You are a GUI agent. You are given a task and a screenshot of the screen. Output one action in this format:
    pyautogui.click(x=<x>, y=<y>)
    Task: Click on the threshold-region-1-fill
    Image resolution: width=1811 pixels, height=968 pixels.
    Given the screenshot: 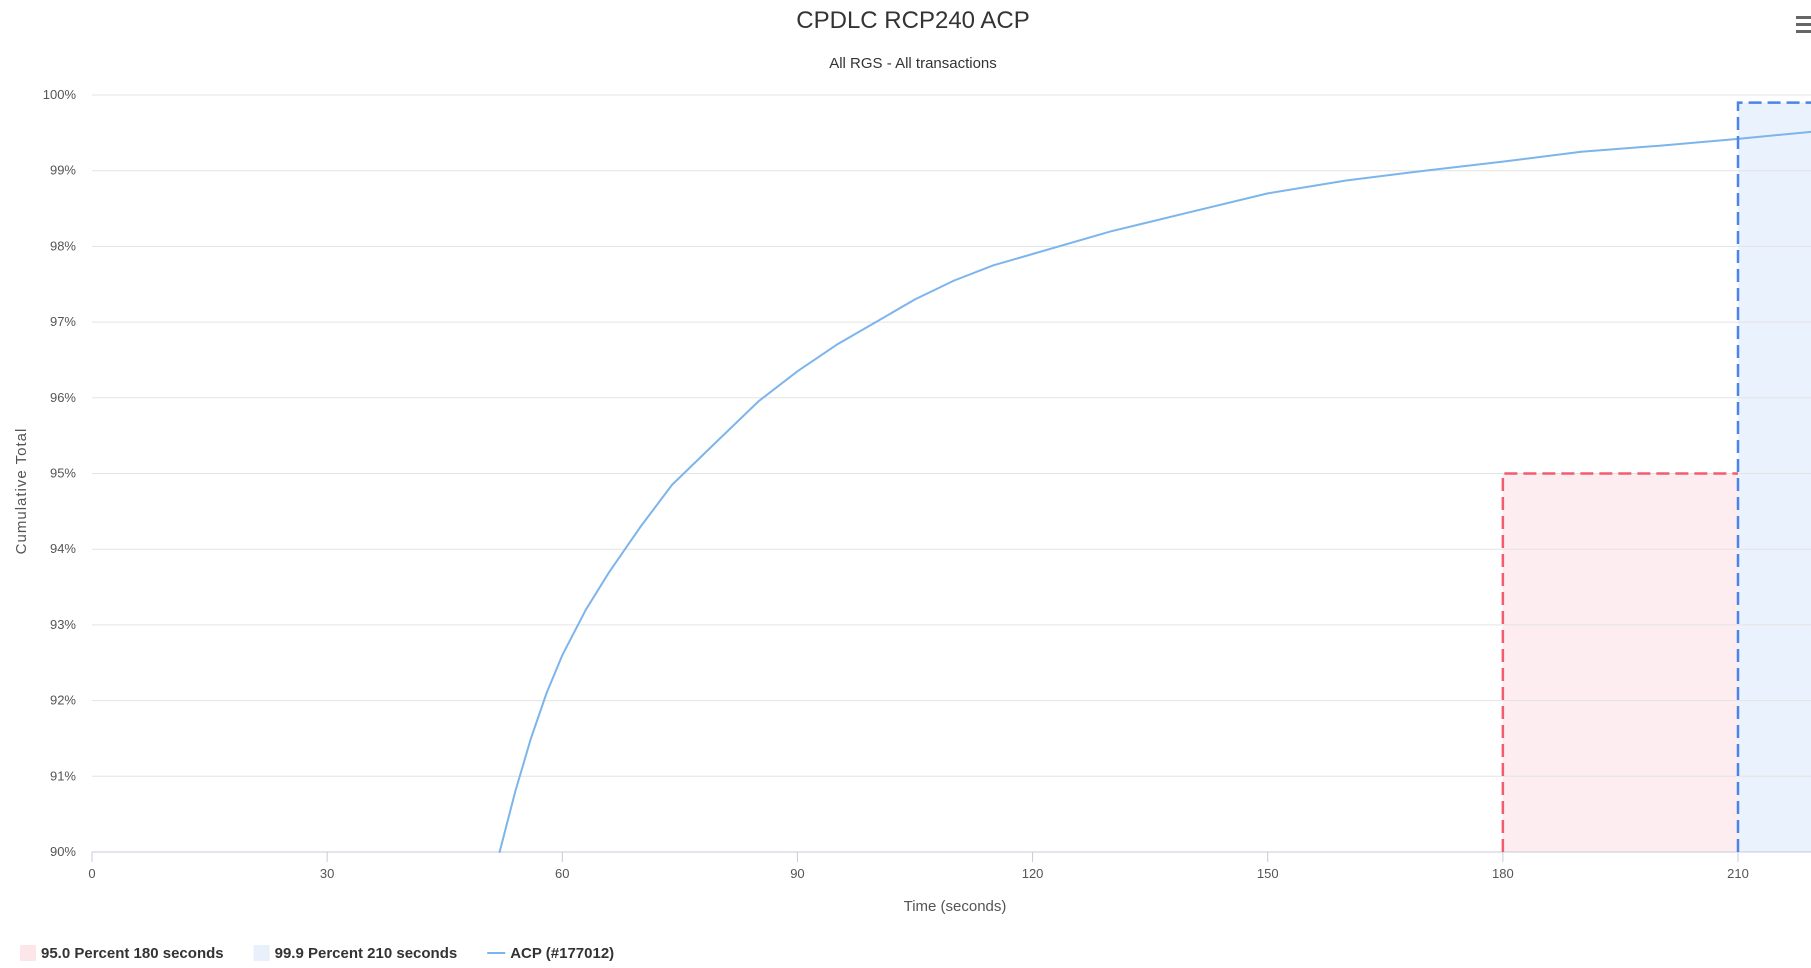 What is the action you would take?
    pyautogui.click(x=1620, y=662)
    